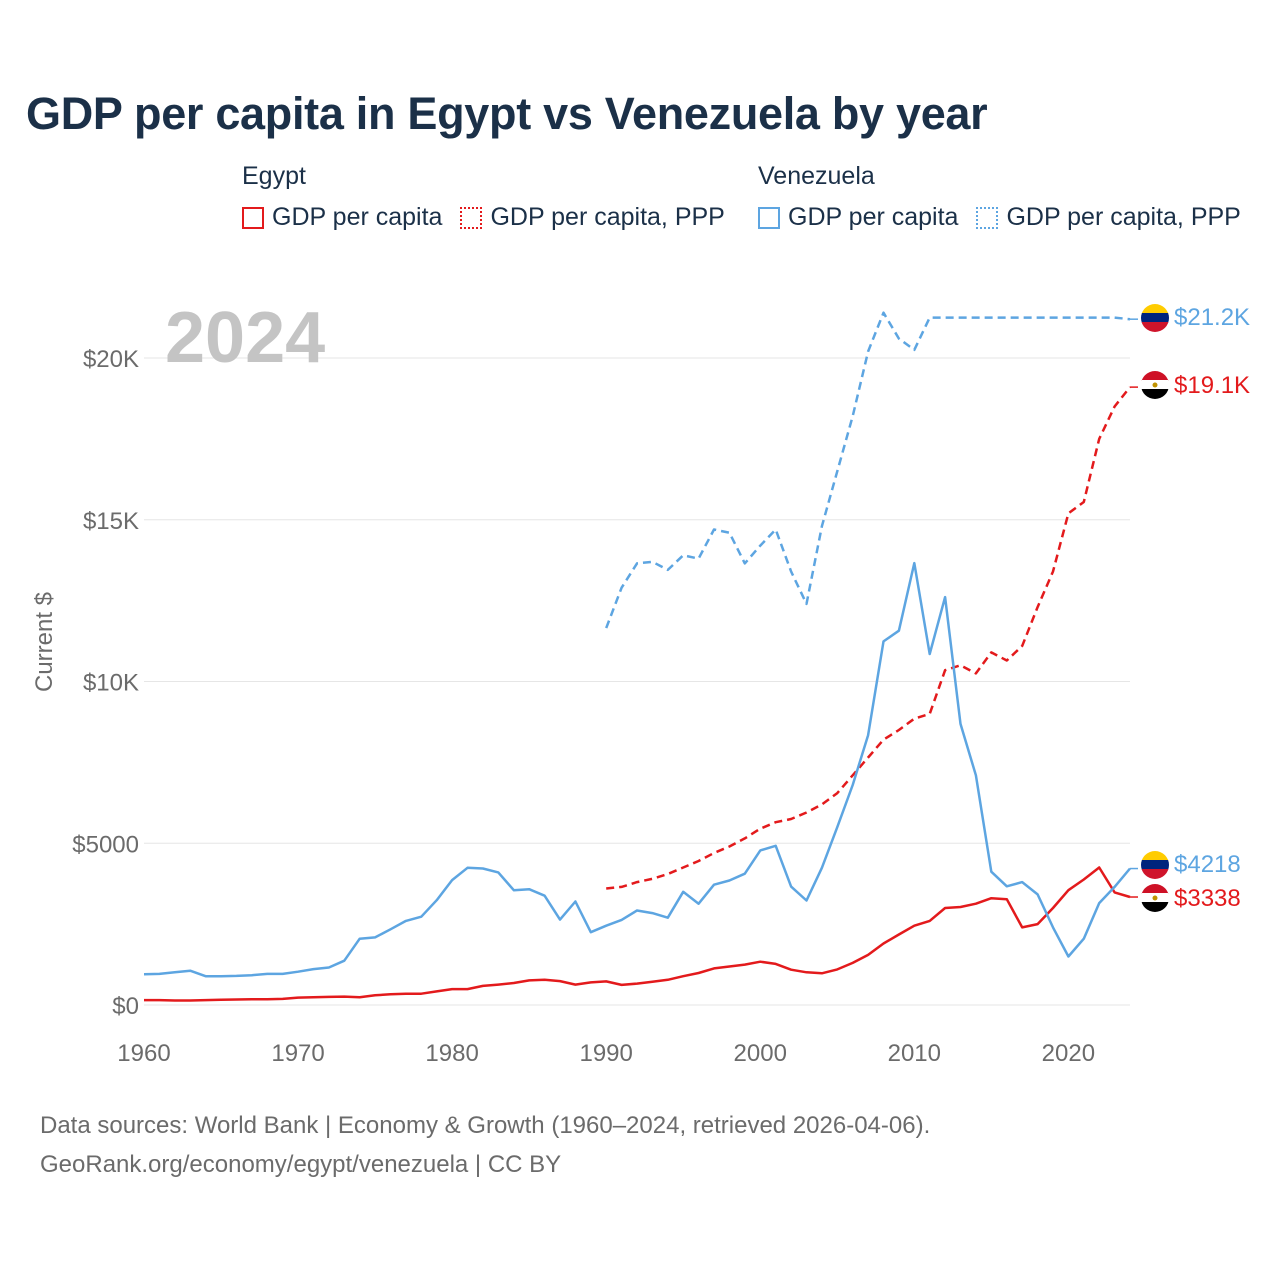 This screenshot has width=1280, height=1280. I want to click on x-tick-label: 2000, so click(760, 1053).